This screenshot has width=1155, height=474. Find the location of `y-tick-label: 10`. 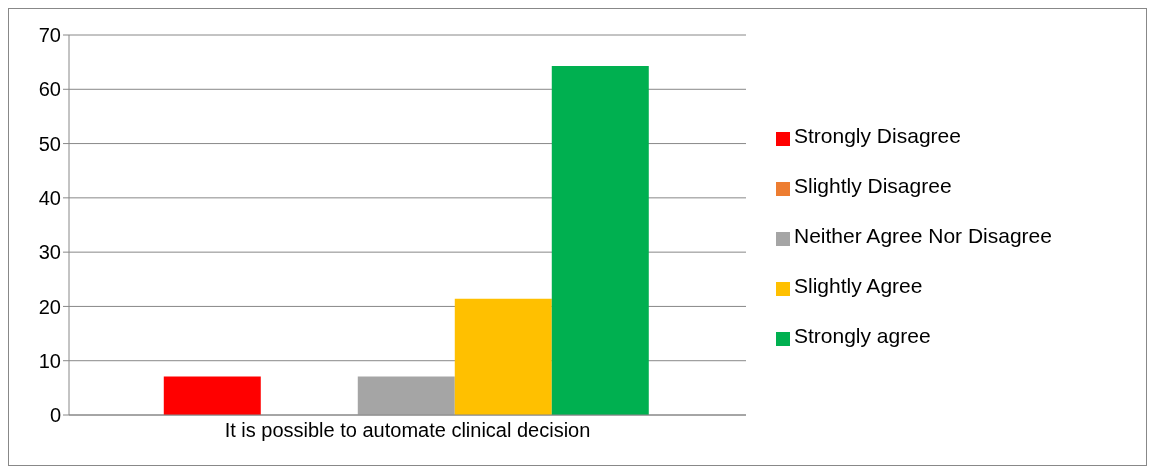

y-tick-label: 10 is located at coordinates (49, 360).